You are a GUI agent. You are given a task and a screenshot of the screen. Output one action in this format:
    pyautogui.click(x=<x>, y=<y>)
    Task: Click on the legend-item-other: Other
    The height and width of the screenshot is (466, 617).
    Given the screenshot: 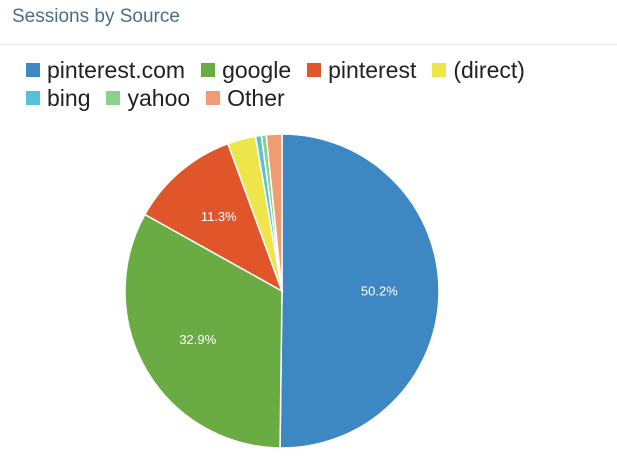 What is the action you would take?
    pyautogui.click(x=245, y=98)
    